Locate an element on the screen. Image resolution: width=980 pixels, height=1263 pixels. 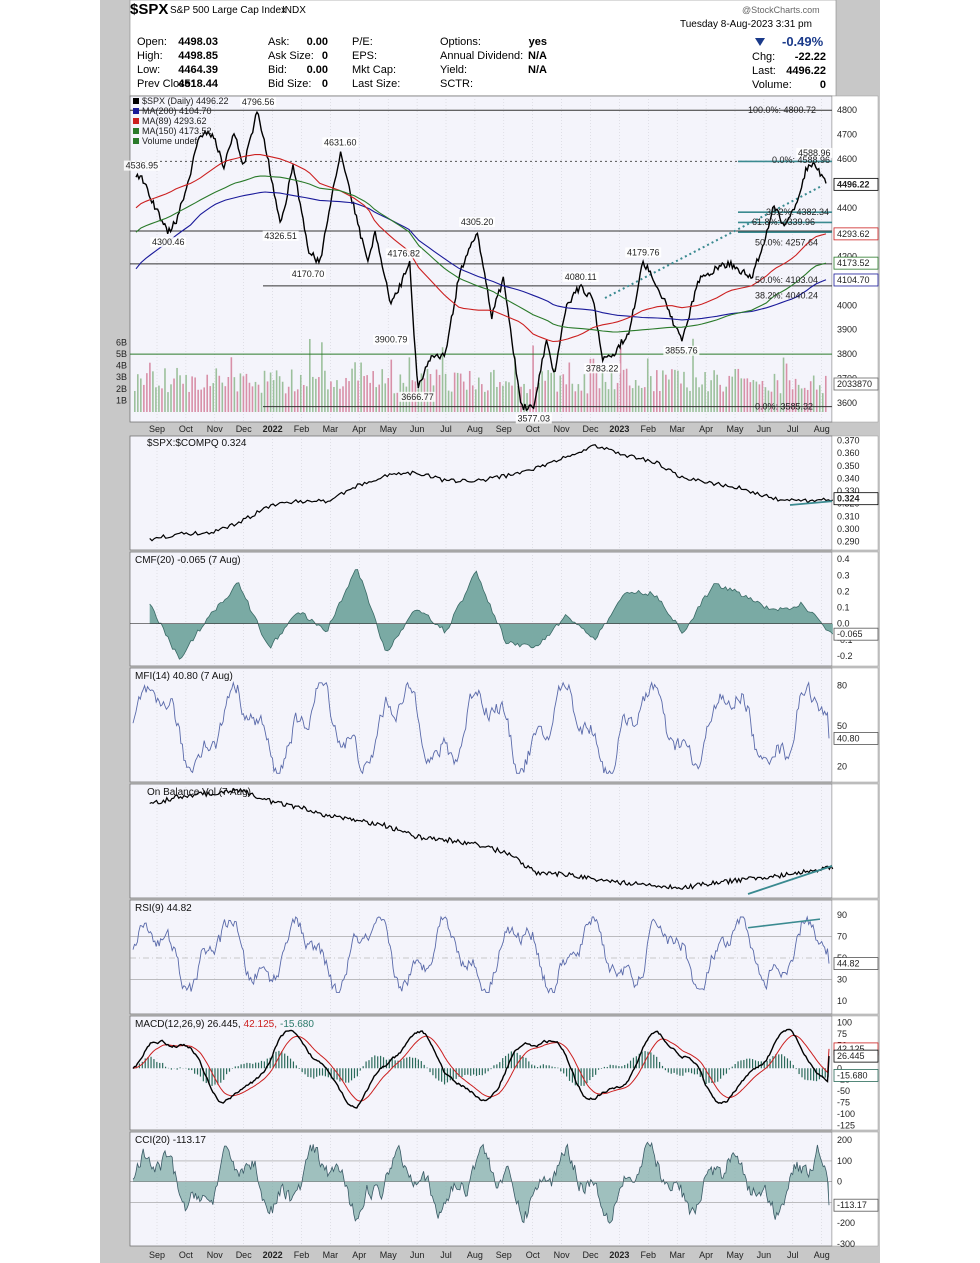
ratio-y-tick: 0.360 is located at coordinates (848, 453).